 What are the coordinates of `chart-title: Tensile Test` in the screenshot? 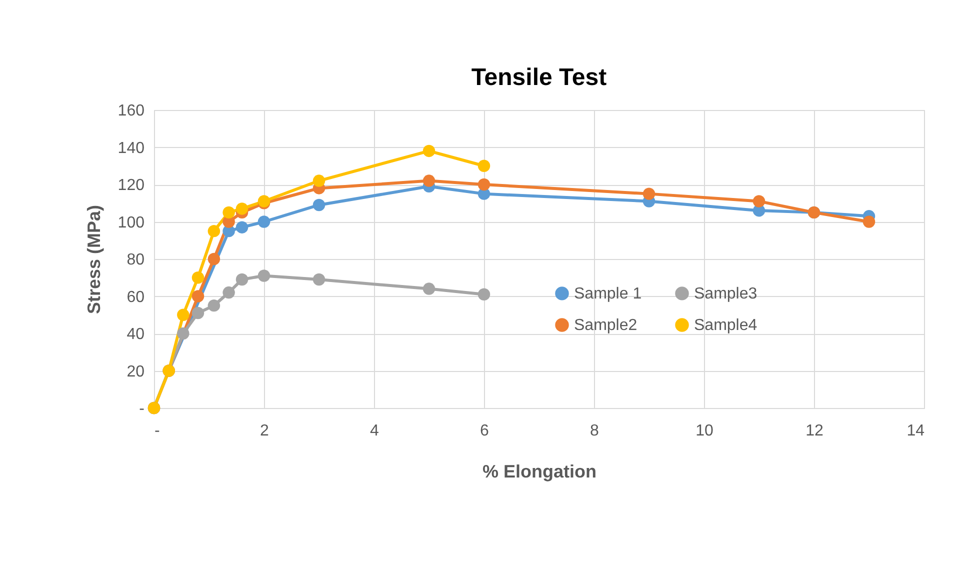 It's located at (539, 77).